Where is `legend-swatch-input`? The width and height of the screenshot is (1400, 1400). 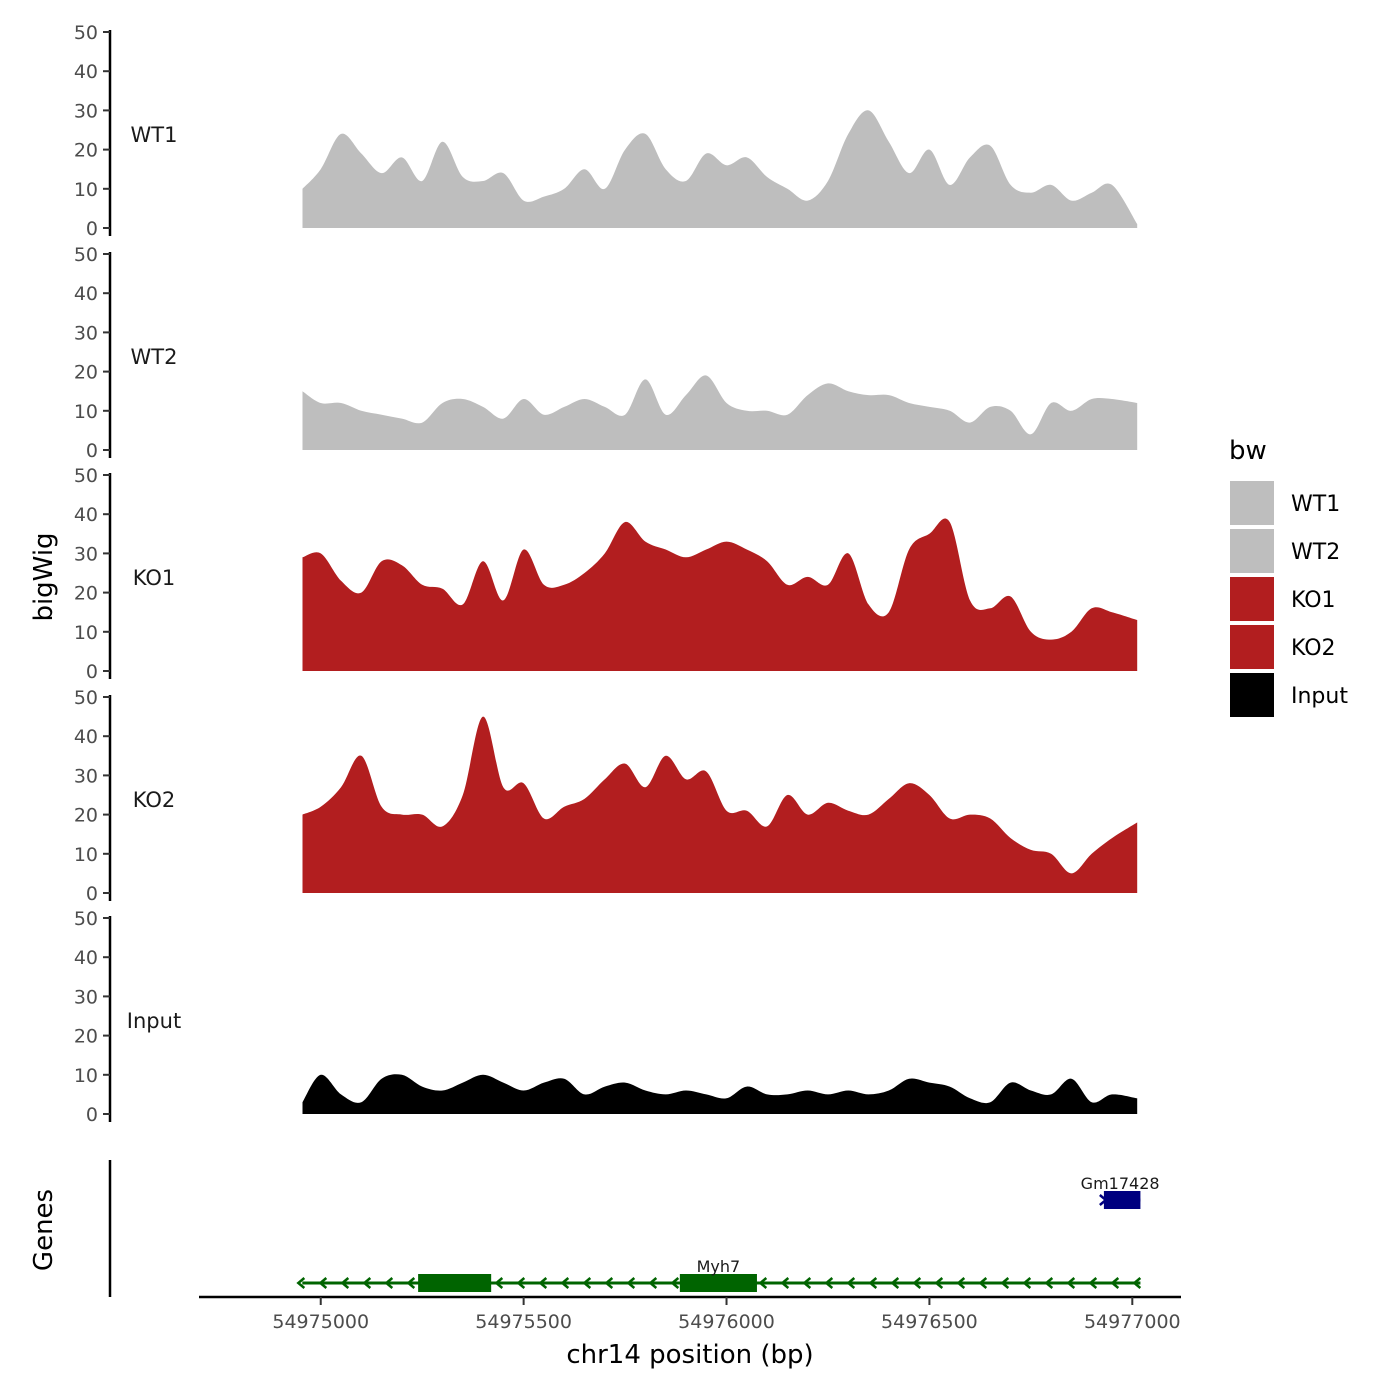
legend-swatch-input is located at coordinates (1252, 695).